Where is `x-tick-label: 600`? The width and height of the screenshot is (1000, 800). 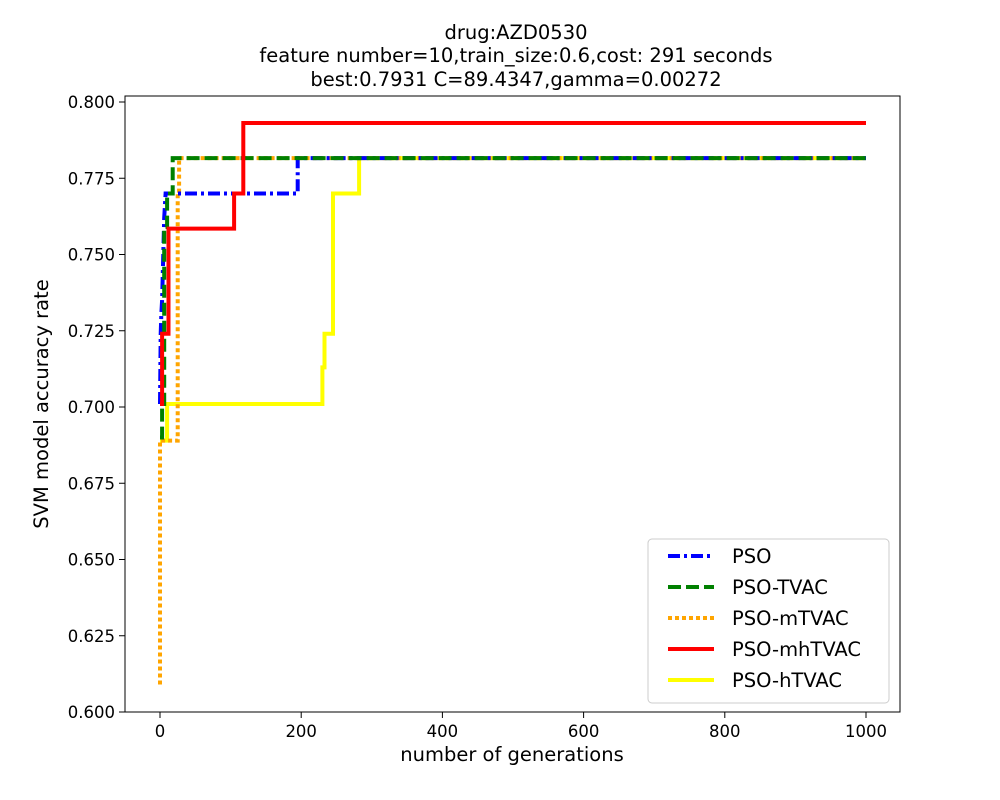 x-tick-label: 600 is located at coordinates (584, 731).